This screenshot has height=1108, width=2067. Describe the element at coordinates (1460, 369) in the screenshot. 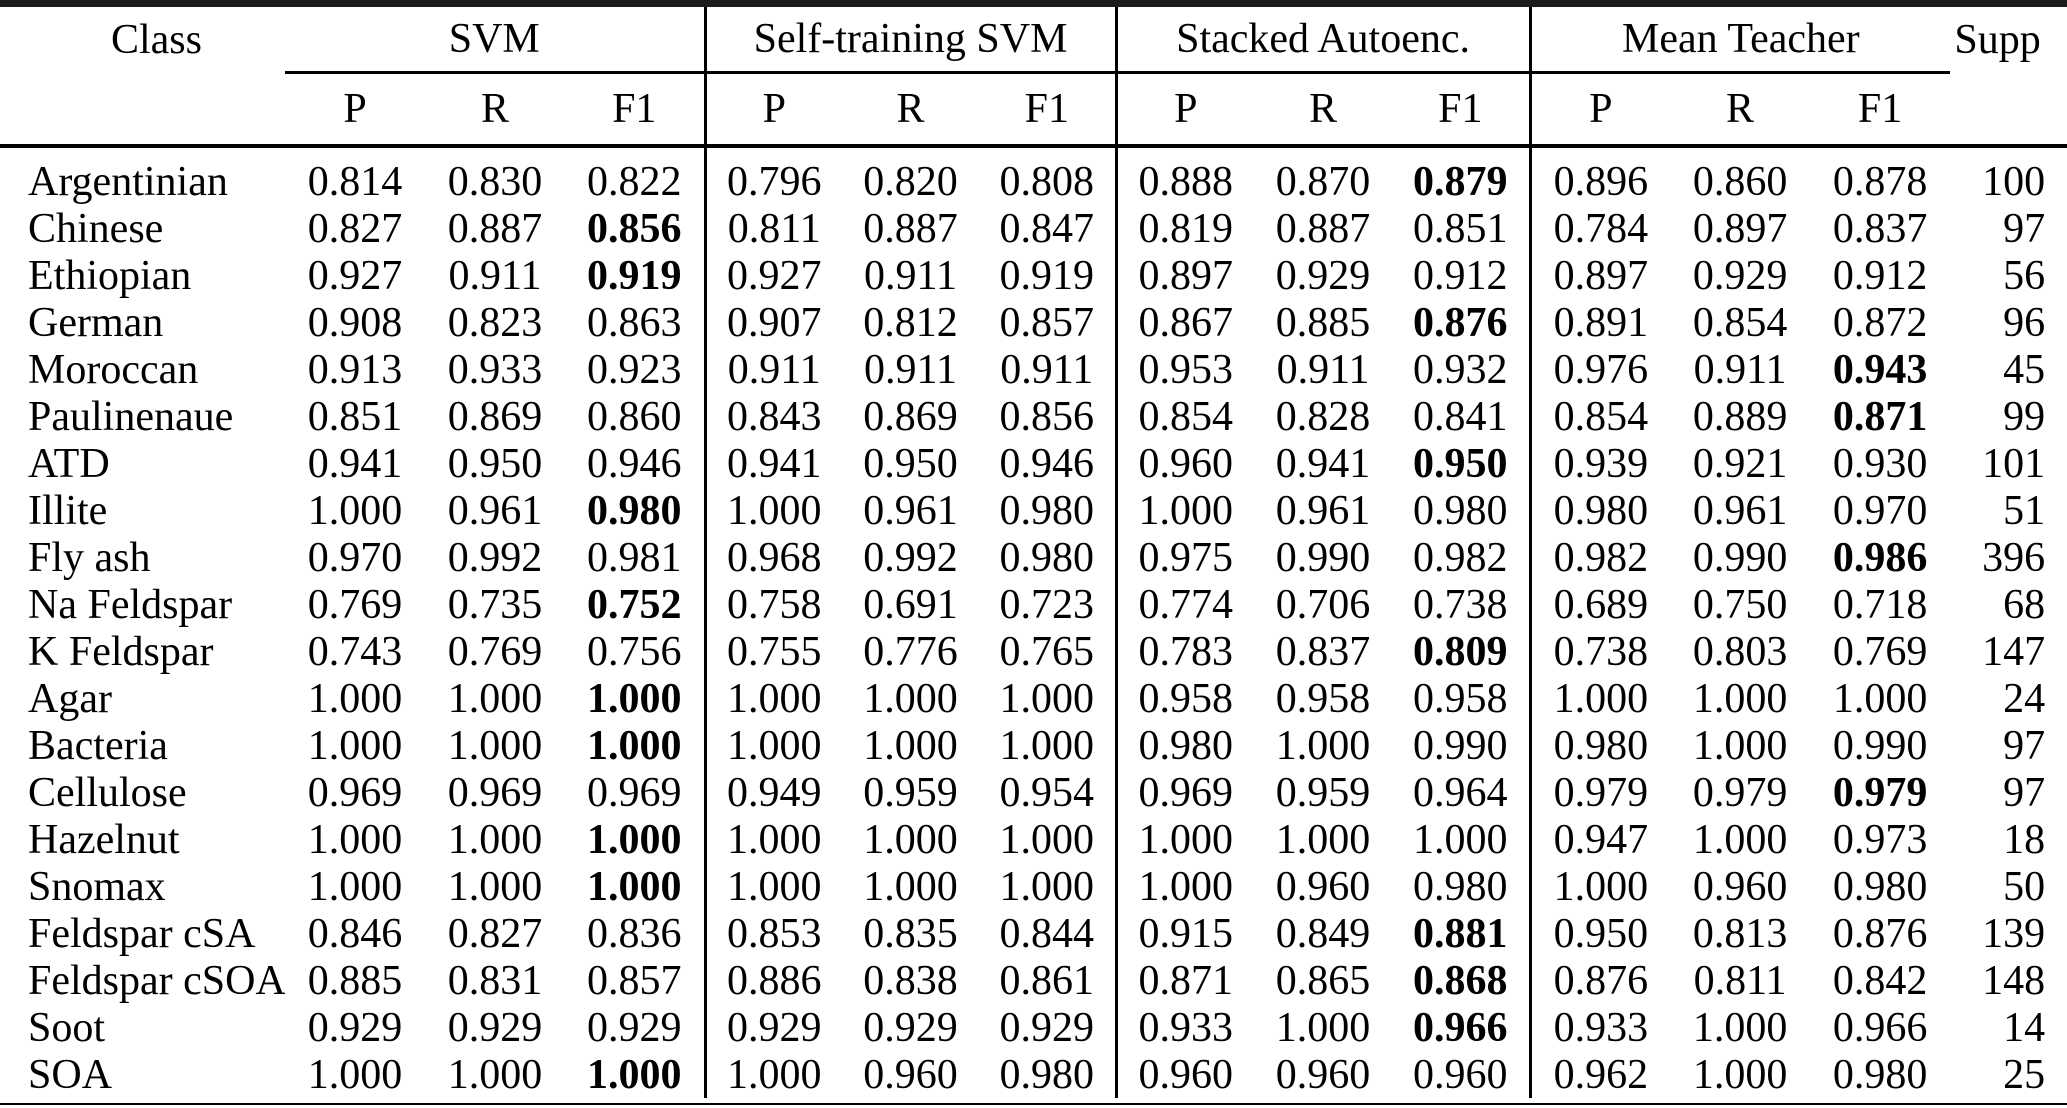

I see `metric-cell: 0.932` at that location.